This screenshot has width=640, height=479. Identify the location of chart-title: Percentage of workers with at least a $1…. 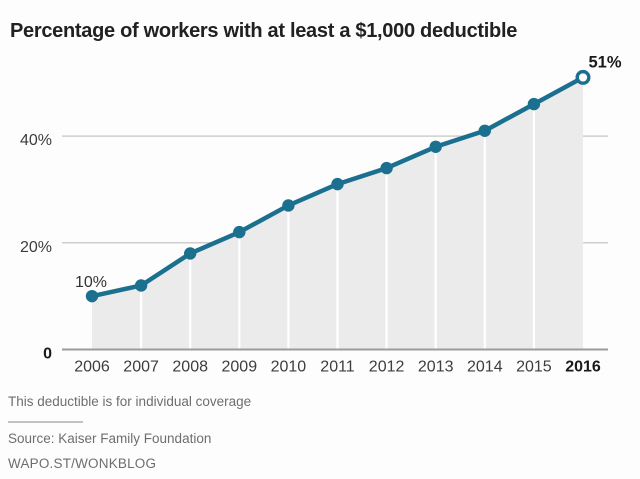
(264, 31).